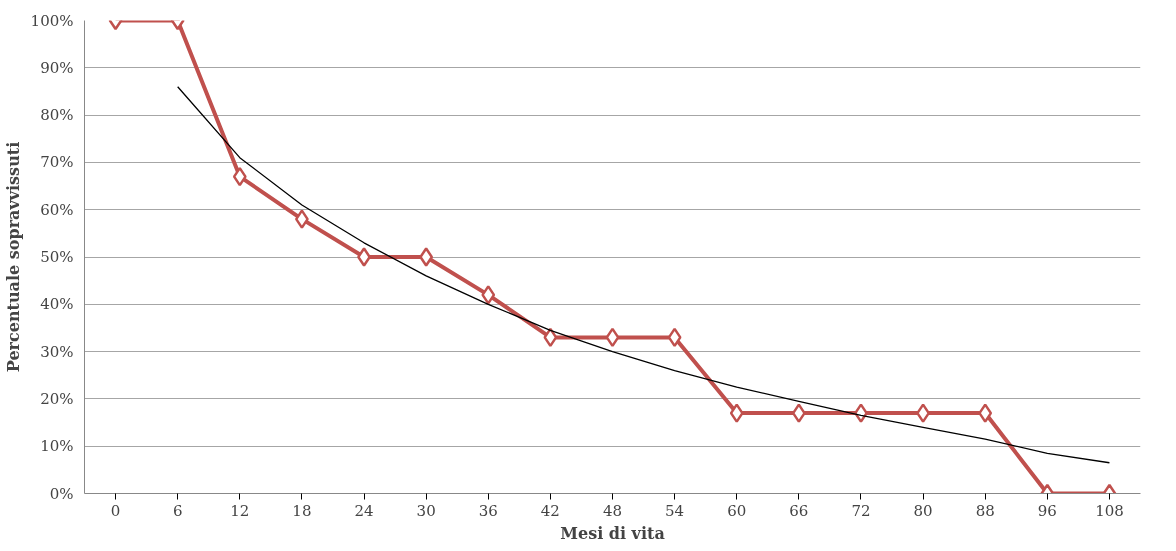 This screenshot has width=1176, height=551. I want to click on x-tick-label: 18, so click(302, 510).